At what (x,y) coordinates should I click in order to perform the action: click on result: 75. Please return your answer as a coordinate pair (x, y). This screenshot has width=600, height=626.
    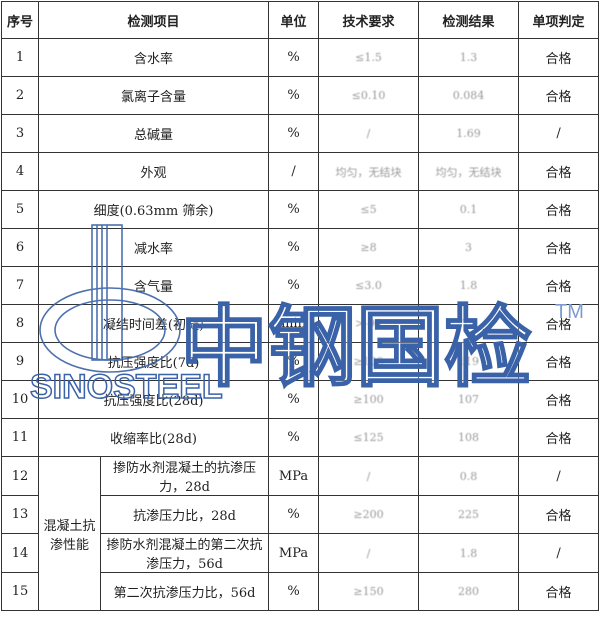
    Looking at the image, I should click on (469, 323).